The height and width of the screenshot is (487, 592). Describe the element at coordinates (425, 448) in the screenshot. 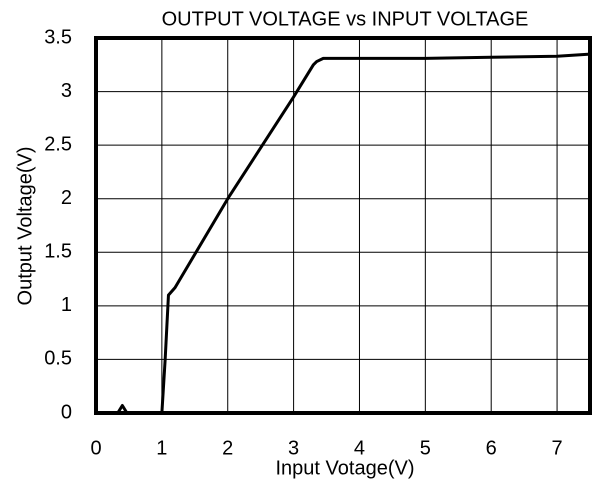

I see `x-tick-label: 5` at that location.